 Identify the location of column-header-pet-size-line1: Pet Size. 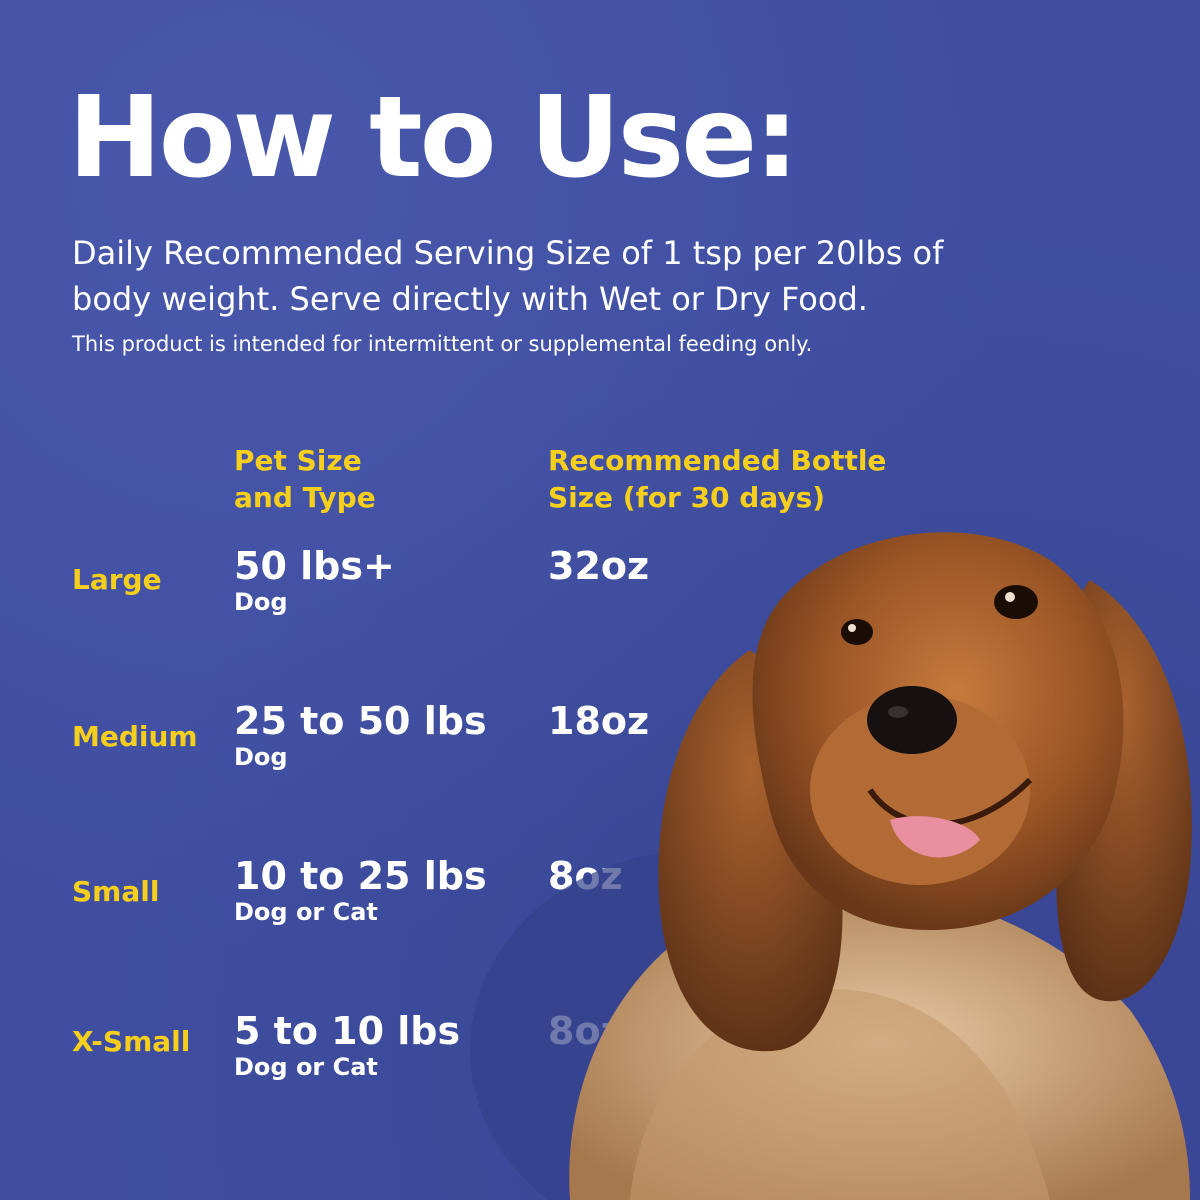
(298, 460).